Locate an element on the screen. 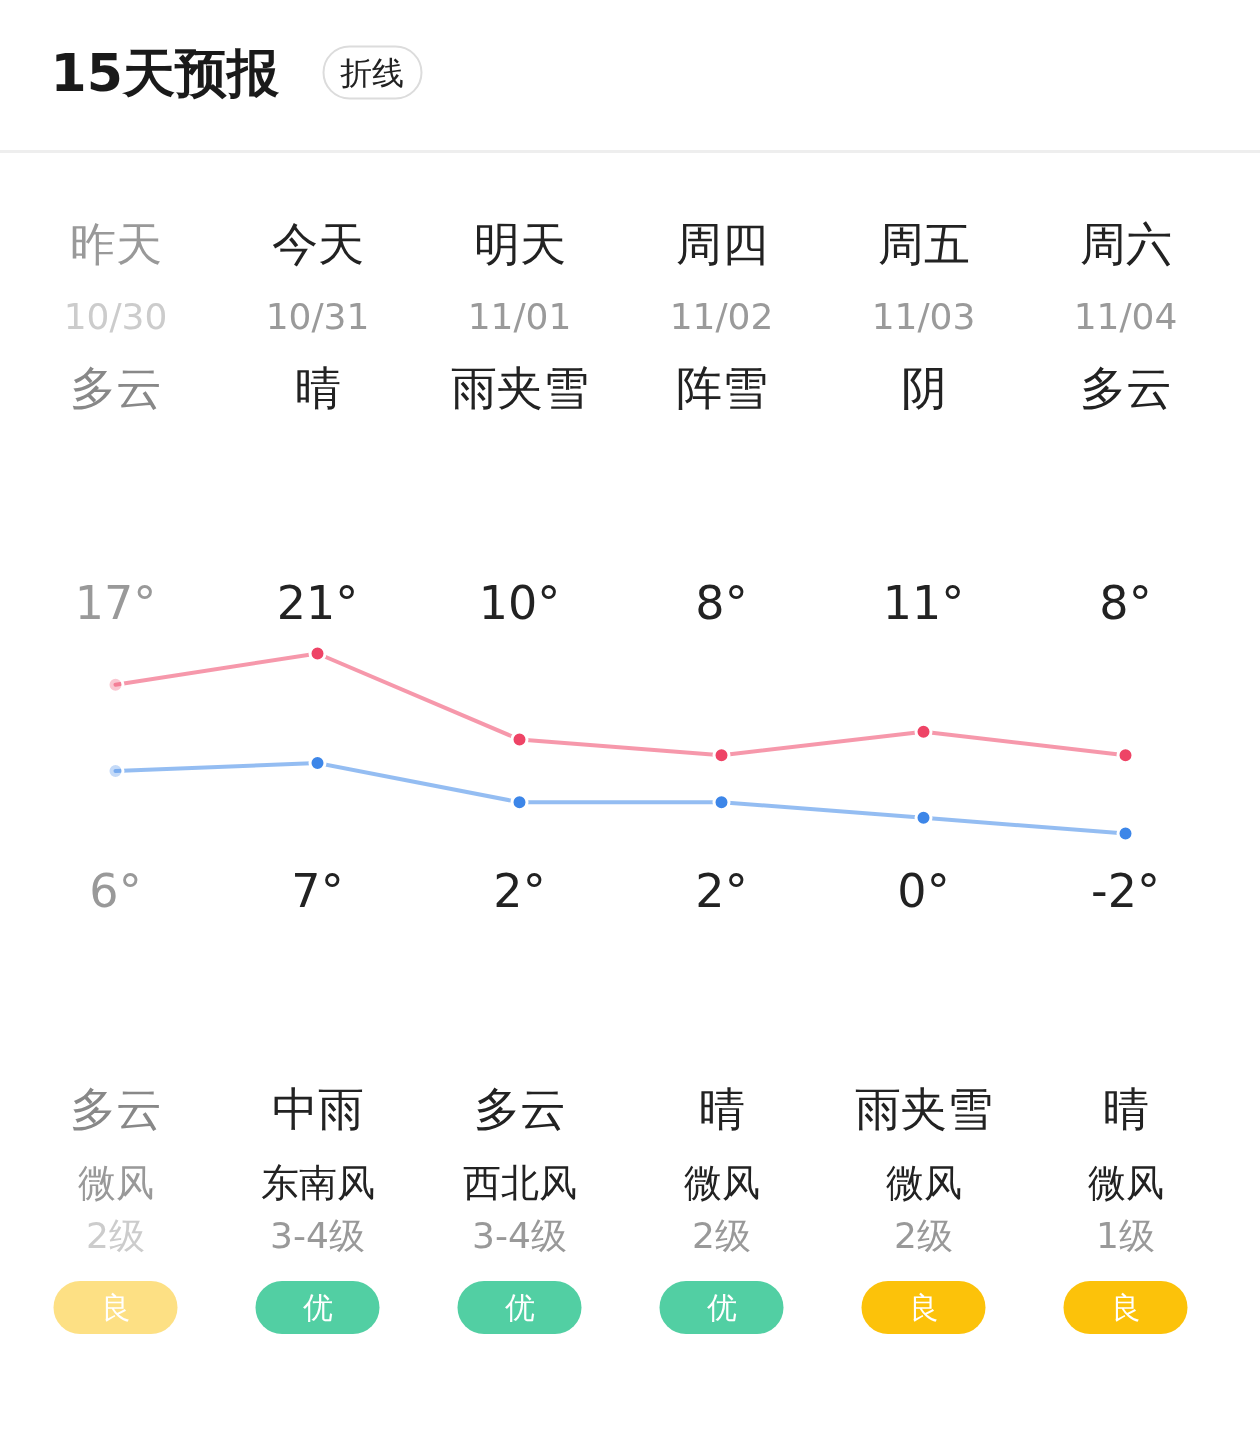  chart-subtitle: 折线 is located at coordinates (371, 72).